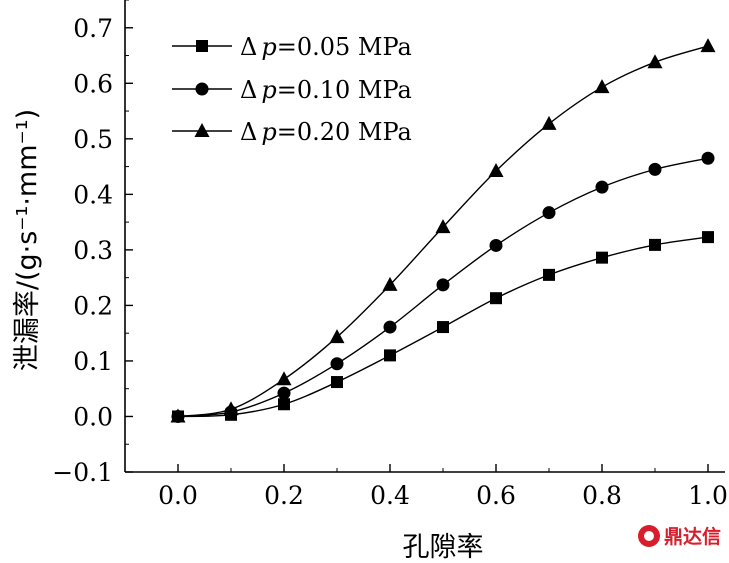 This screenshot has height=563, width=729. What do you see at coordinates (344, 47) in the screenshot?
I see `legend-value: =0.05 MPa` at bounding box center [344, 47].